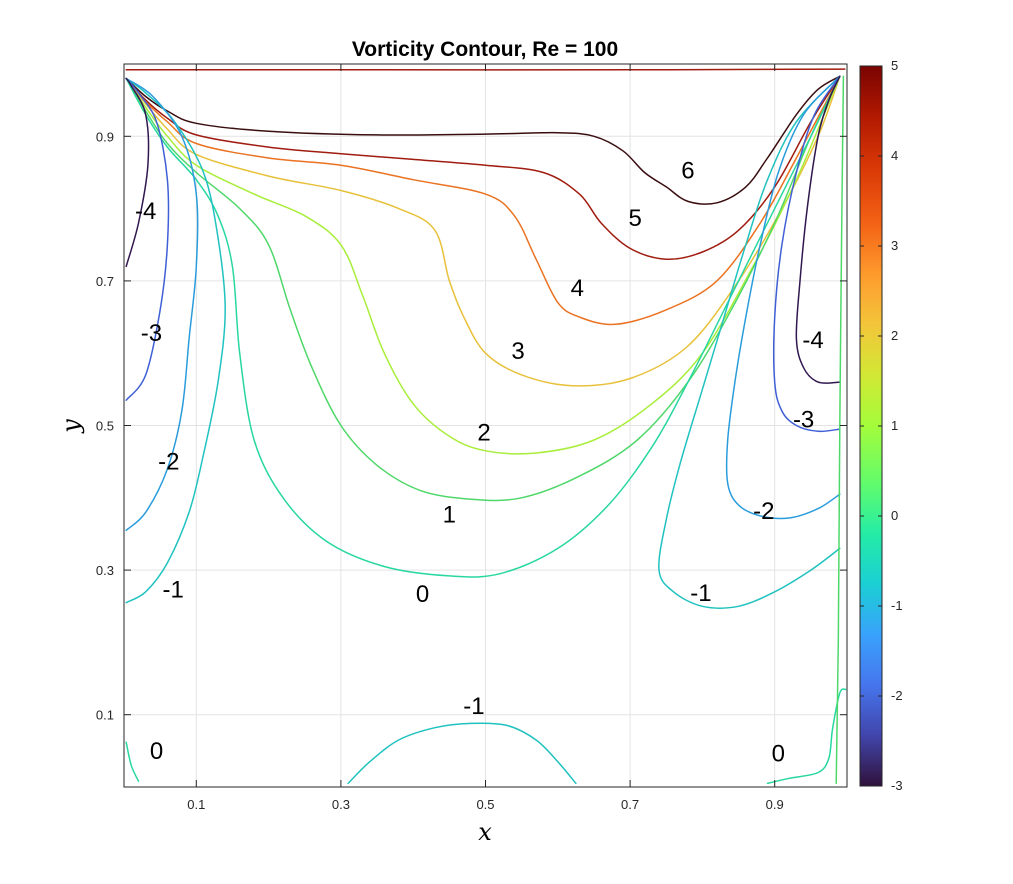  I want to click on y-tick-label: 0.1, so click(105, 715).